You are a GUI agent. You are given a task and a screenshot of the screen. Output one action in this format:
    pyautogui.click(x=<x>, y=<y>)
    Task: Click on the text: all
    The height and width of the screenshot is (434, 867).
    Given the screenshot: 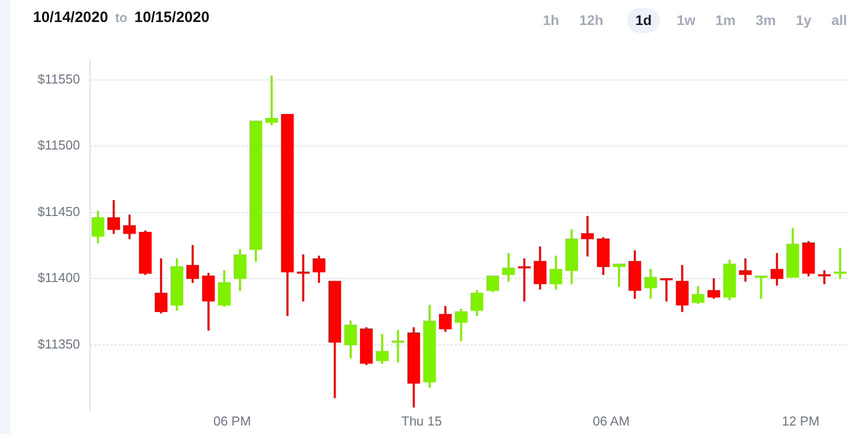 What is the action you would take?
    pyautogui.click(x=839, y=20)
    